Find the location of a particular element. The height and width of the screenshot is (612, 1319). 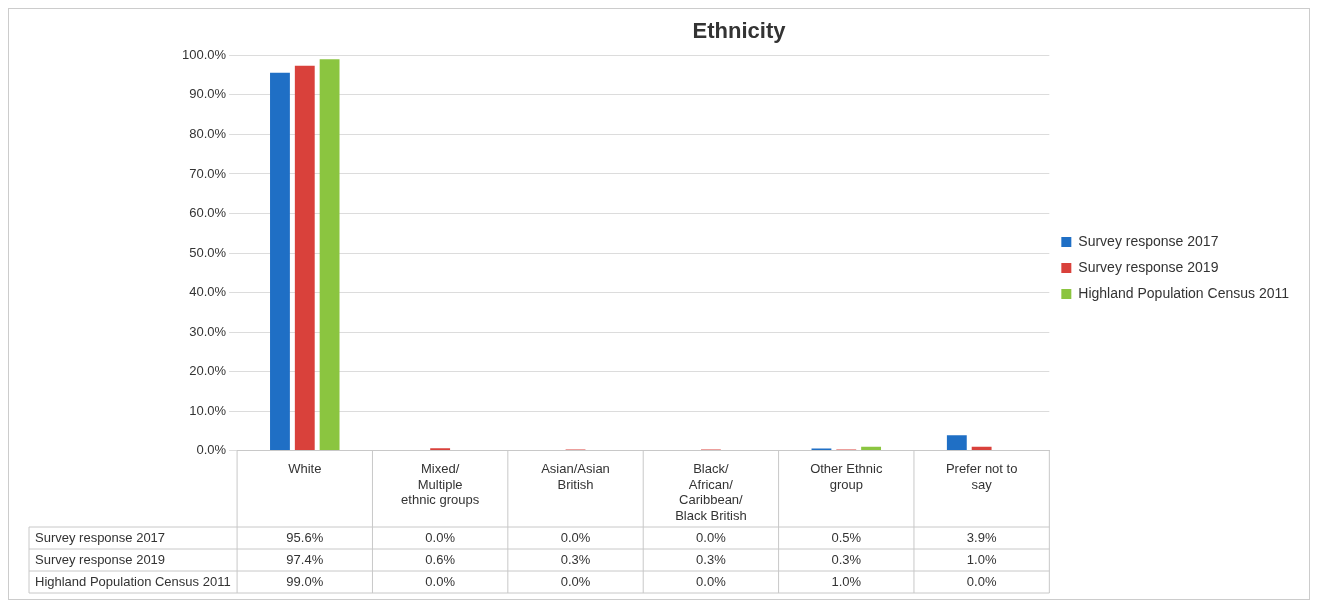

y-tick-label: 40.0% is located at coordinates (208, 292).